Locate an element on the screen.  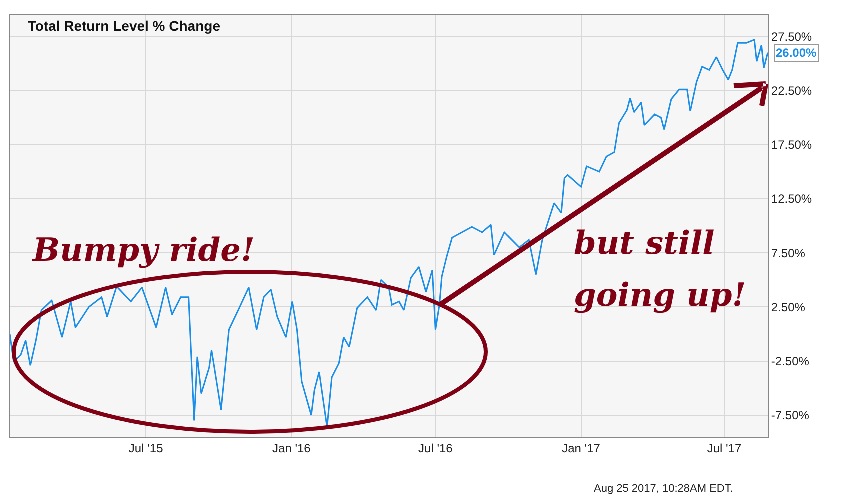
x-tick-label: Jul '17 is located at coordinates (724, 448).